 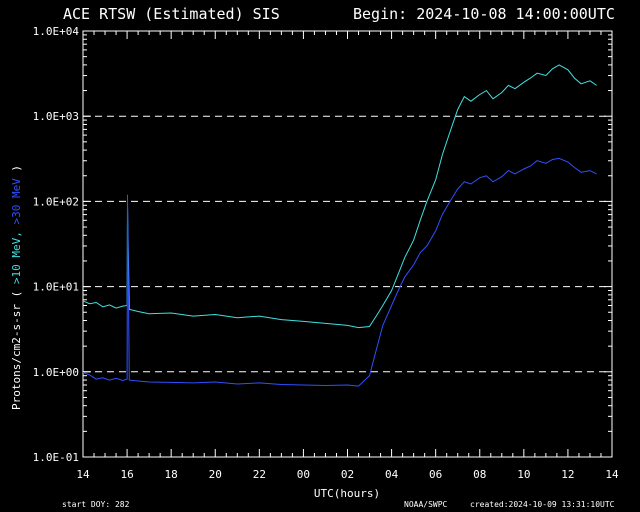 What do you see at coordinates (435, 474) in the screenshot?
I see `x-tick-label: 06` at bounding box center [435, 474].